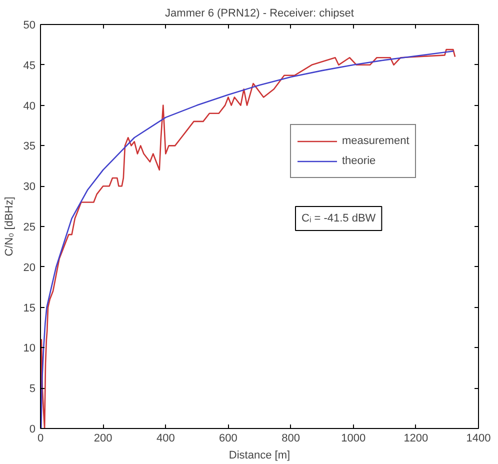  Describe the element at coordinates (9, 226) in the screenshot. I see `y-axis-title: C/N₀ [dBHz]` at that location.